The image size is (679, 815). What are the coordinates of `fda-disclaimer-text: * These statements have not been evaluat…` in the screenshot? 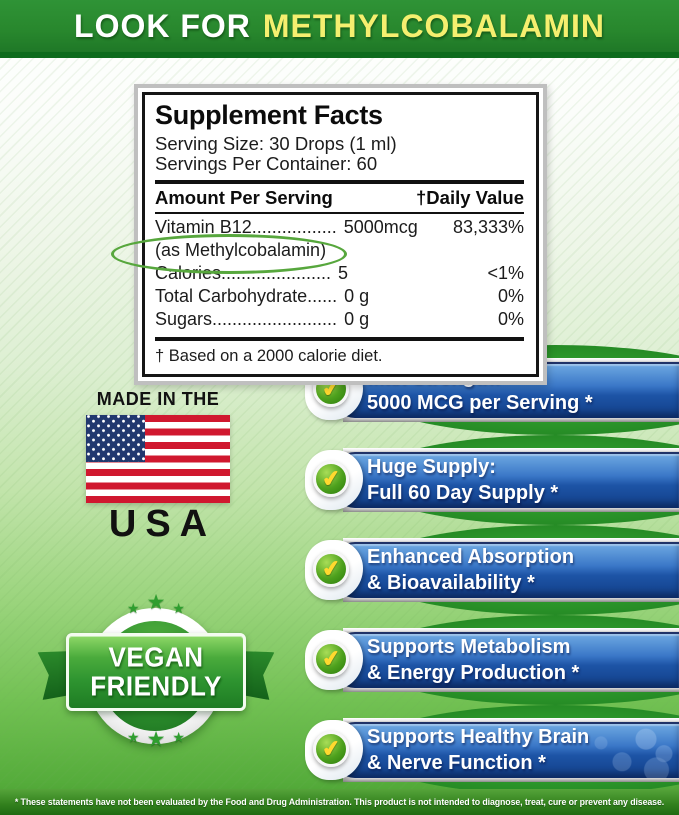 It's located at (339, 802).